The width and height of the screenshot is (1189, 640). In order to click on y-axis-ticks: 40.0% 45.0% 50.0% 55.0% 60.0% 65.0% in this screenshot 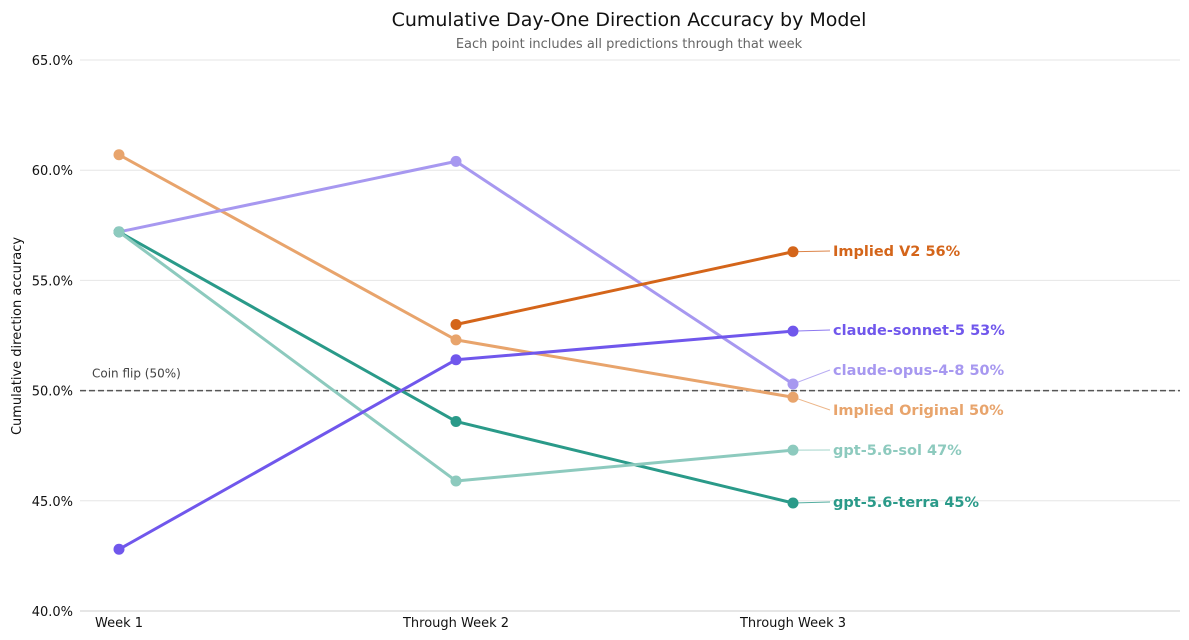, I will do `click(52, 337)`.